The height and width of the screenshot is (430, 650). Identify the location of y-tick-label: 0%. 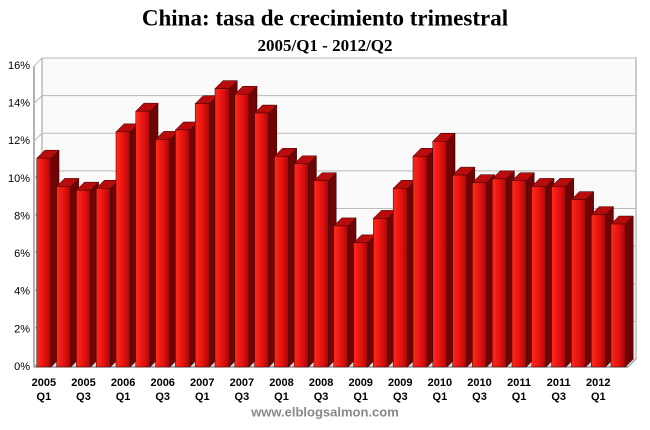
(22, 367).